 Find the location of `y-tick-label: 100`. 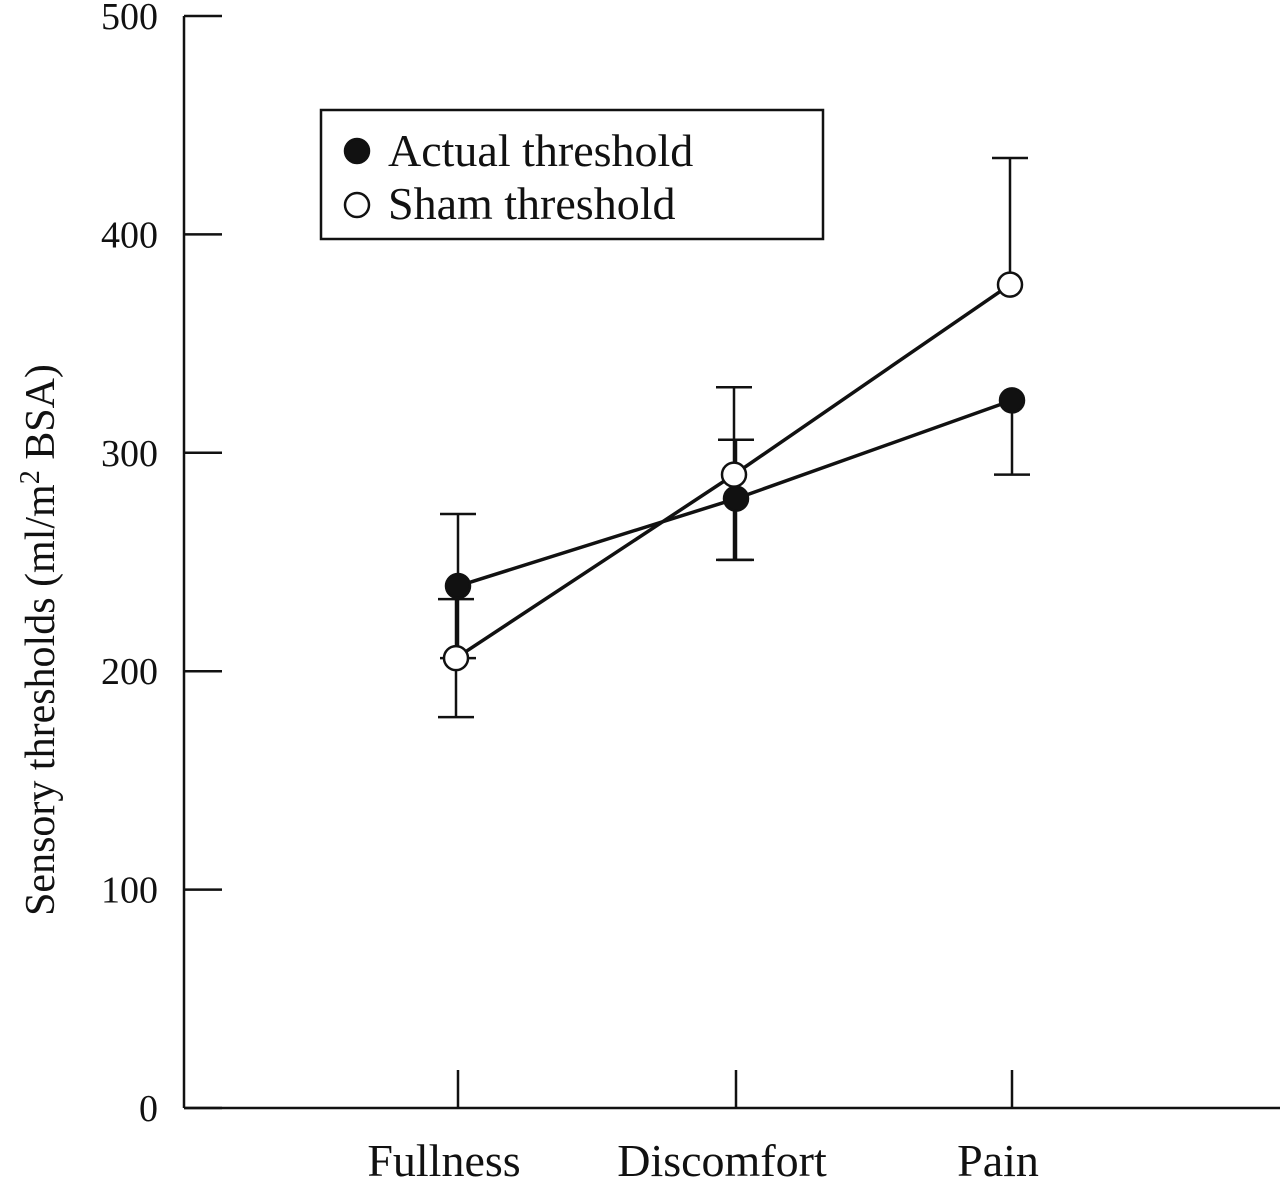

y-tick-label: 100 is located at coordinates (129, 891).